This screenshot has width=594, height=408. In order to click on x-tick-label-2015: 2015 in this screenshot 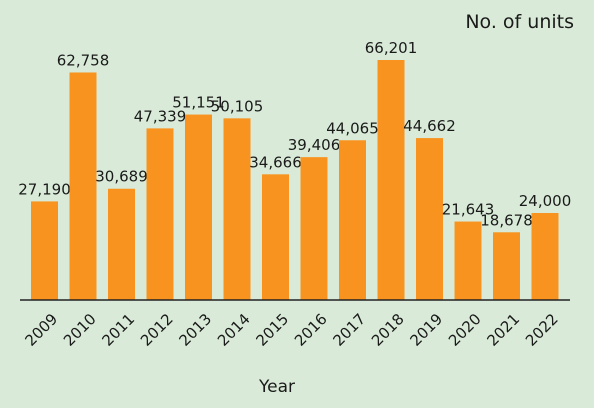, I will do `click(273, 330)`.